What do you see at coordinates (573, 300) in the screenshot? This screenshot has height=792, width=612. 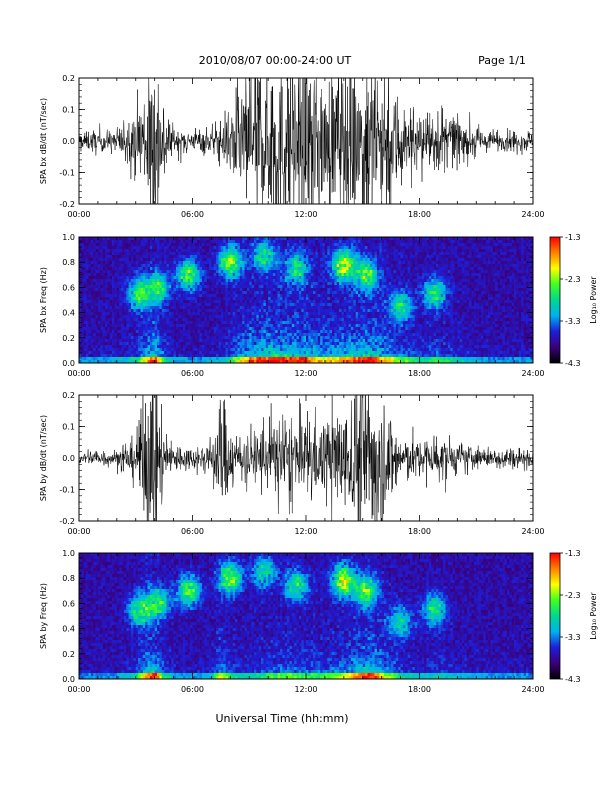 I see `bx-colorbar: -1.3 -2.3 -3.3 -4.3 Log₁₀ Power` at bounding box center [573, 300].